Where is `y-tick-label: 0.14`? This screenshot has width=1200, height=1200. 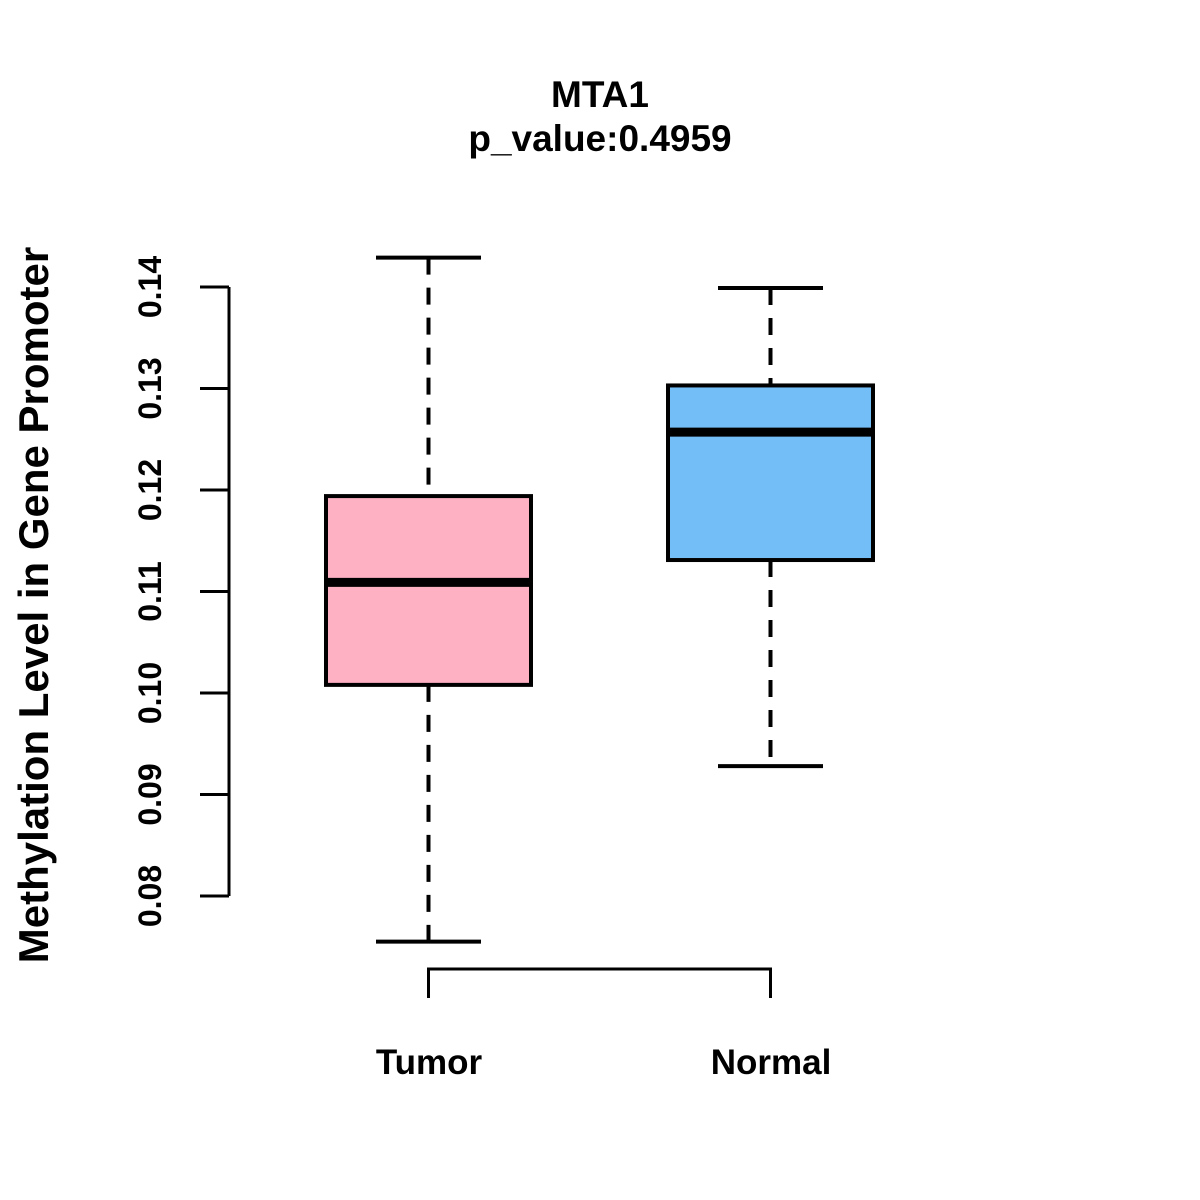 y-tick-label: 0.14 is located at coordinates (150, 287).